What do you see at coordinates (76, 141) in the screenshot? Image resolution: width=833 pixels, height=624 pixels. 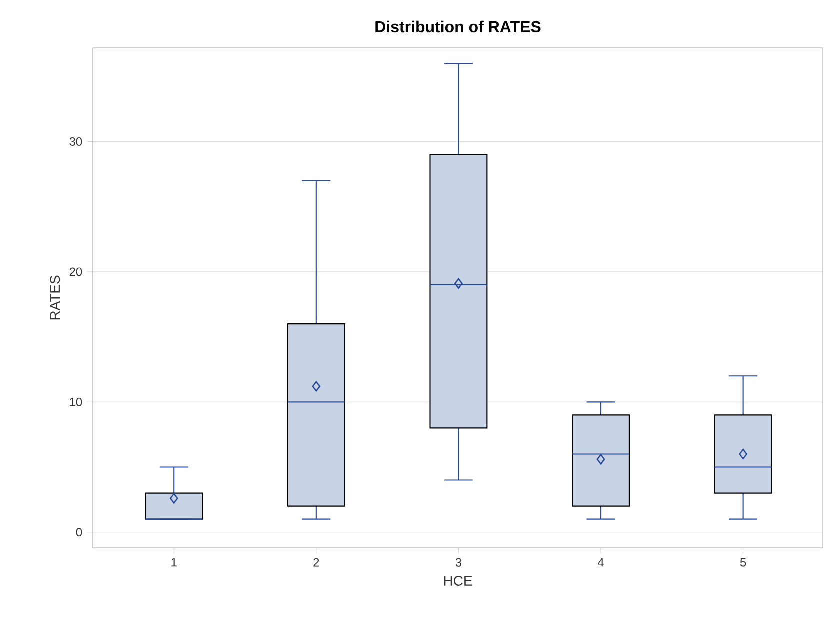 I see `y-tick-label: 30` at bounding box center [76, 141].